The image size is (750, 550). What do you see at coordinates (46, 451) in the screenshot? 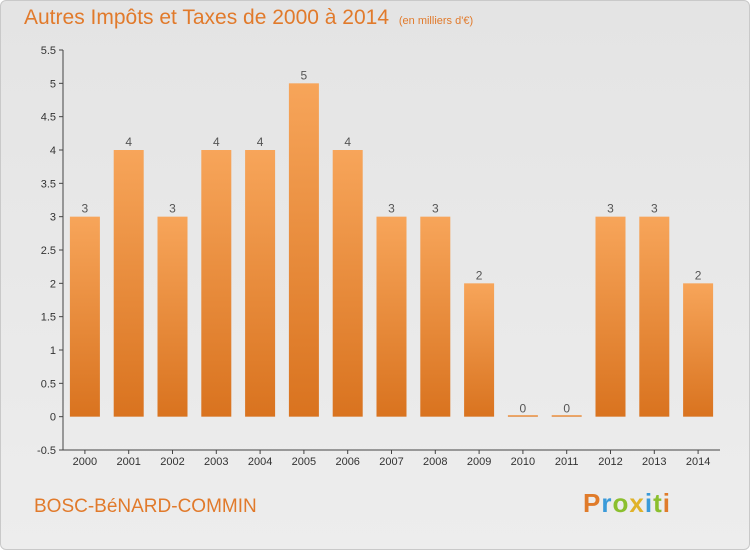
I see `y-tick-label: -0.5` at bounding box center [46, 451].